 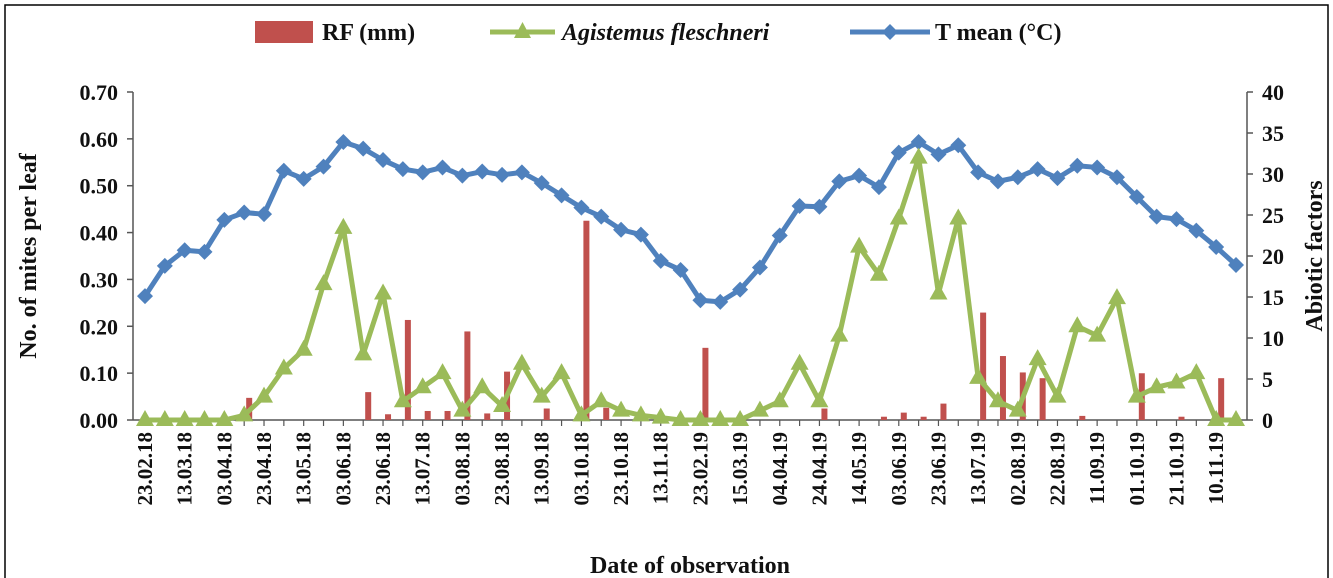 I want to click on x-tick-label: 13.07.18, so click(x=423, y=469).